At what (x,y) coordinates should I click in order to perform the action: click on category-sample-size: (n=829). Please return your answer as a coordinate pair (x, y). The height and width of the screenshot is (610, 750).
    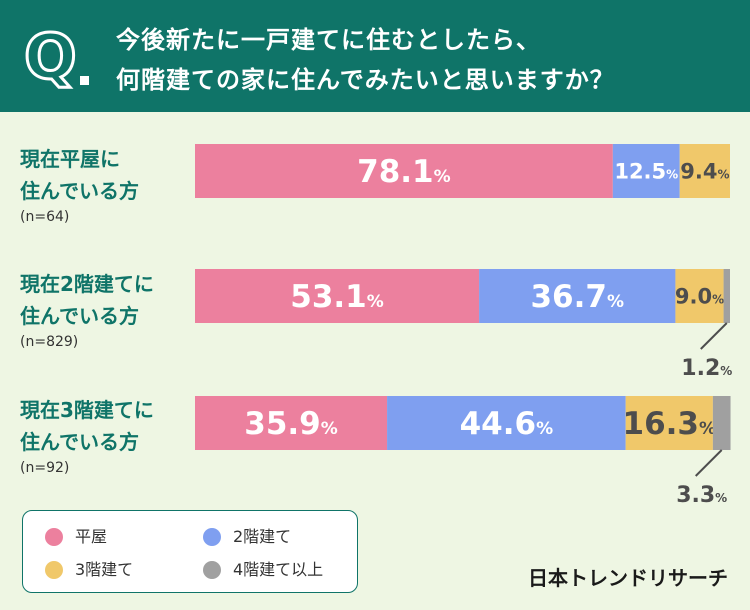
    Looking at the image, I should click on (49, 342).